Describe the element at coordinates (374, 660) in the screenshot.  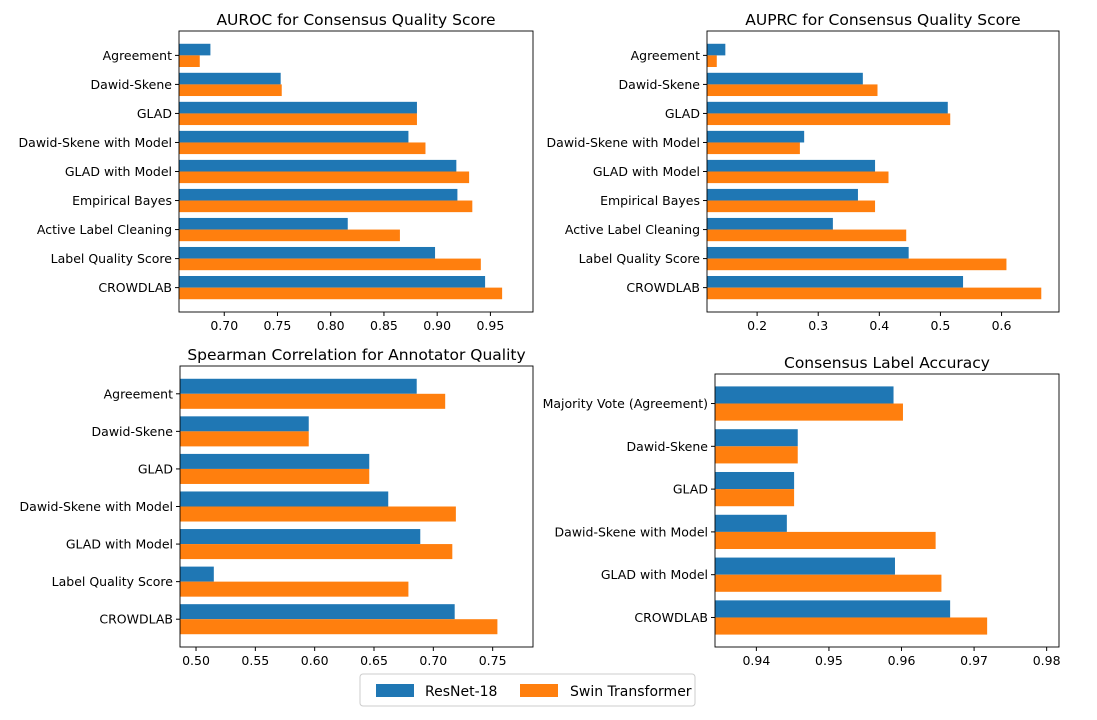
I see `x-tick-label: 0.65` at that location.